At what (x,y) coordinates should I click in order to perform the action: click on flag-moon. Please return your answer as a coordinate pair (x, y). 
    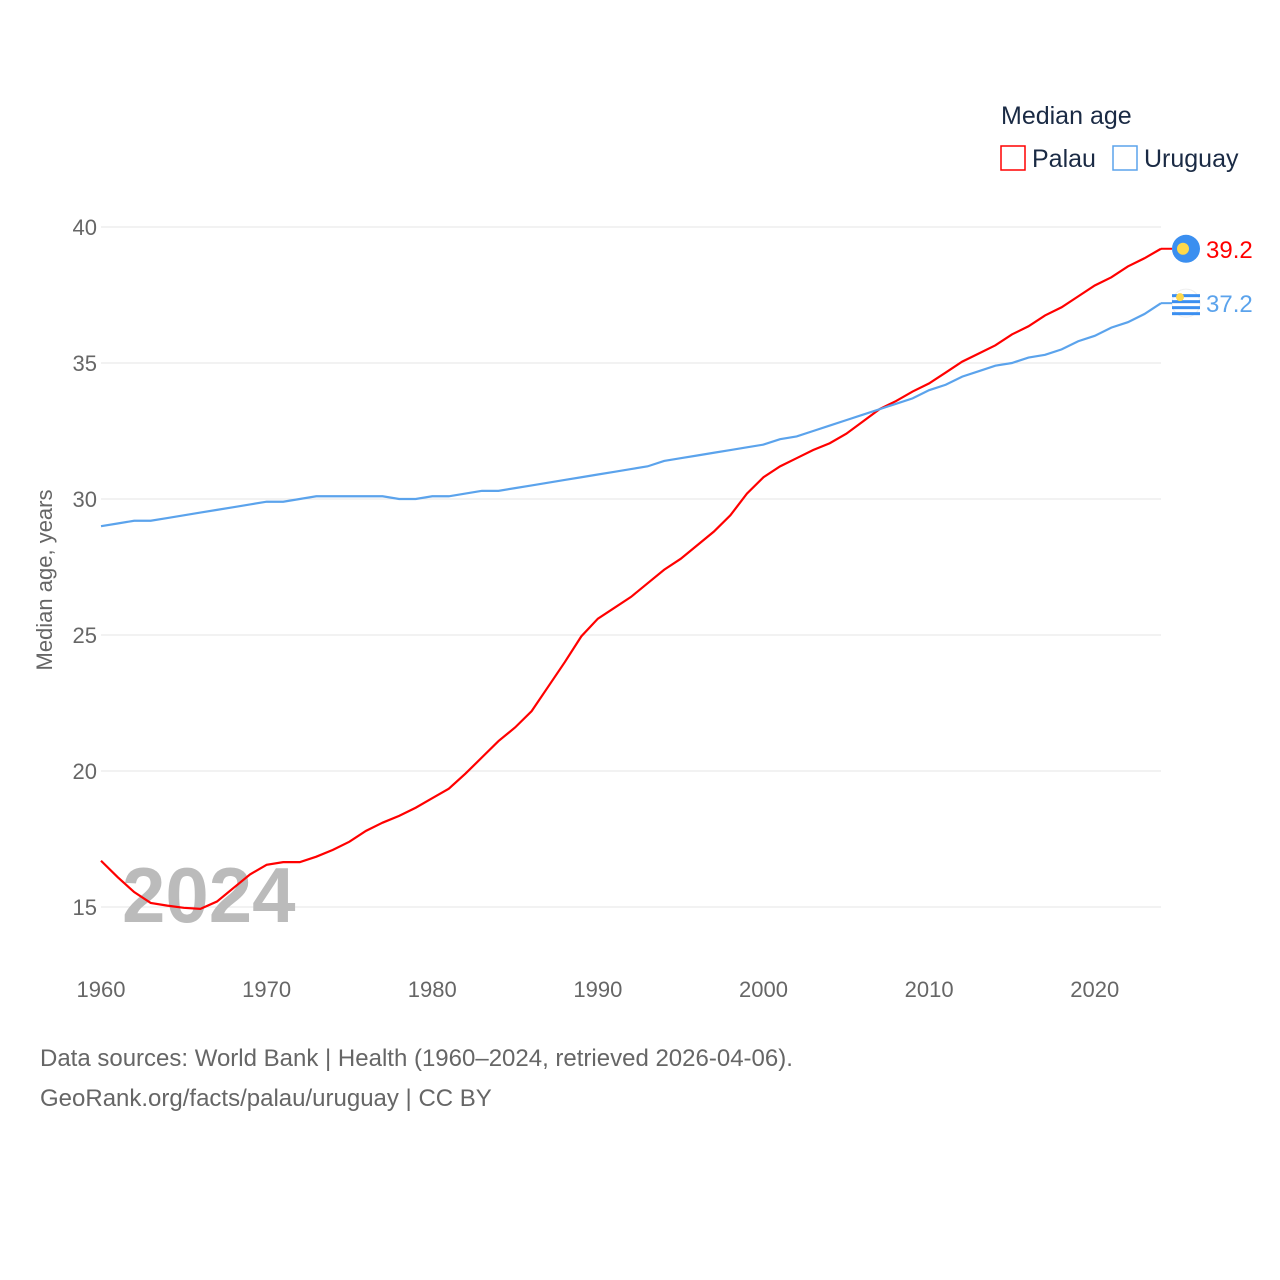
    Looking at the image, I should click on (1183, 248).